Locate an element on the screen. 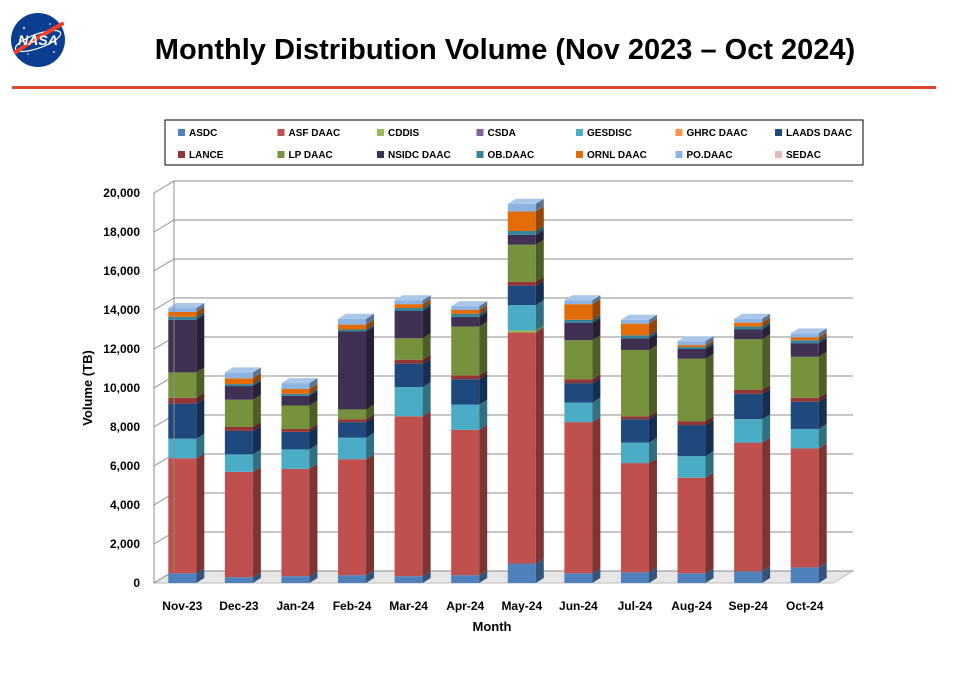 The width and height of the screenshot is (955, 684). legend-item: LP DAAC is located at coordinates (305, 155).